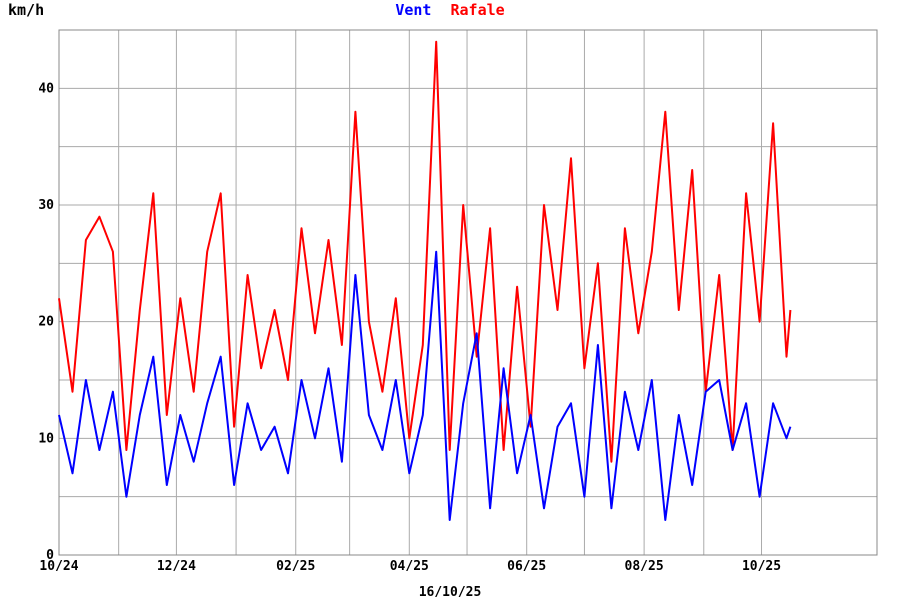 The width and height of the screenshot is (900, 600). Describe the element at coordinates (526, 566) in the screenshot. I see `x-tick-label: 06/25` at that location.